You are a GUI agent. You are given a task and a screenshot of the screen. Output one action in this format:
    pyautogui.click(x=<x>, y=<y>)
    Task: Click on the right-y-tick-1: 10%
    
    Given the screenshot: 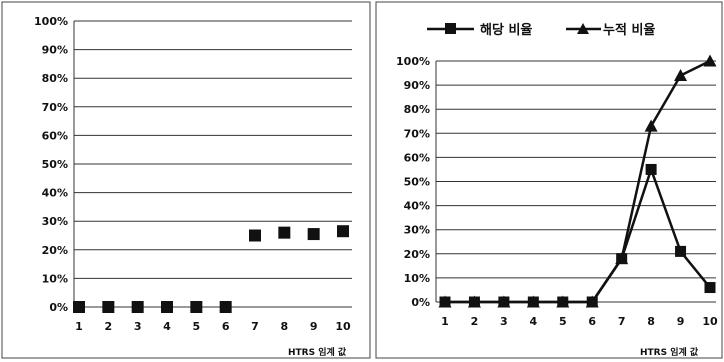 What is the action you would take?
    pyautogui.click(x=417, y=278)
    